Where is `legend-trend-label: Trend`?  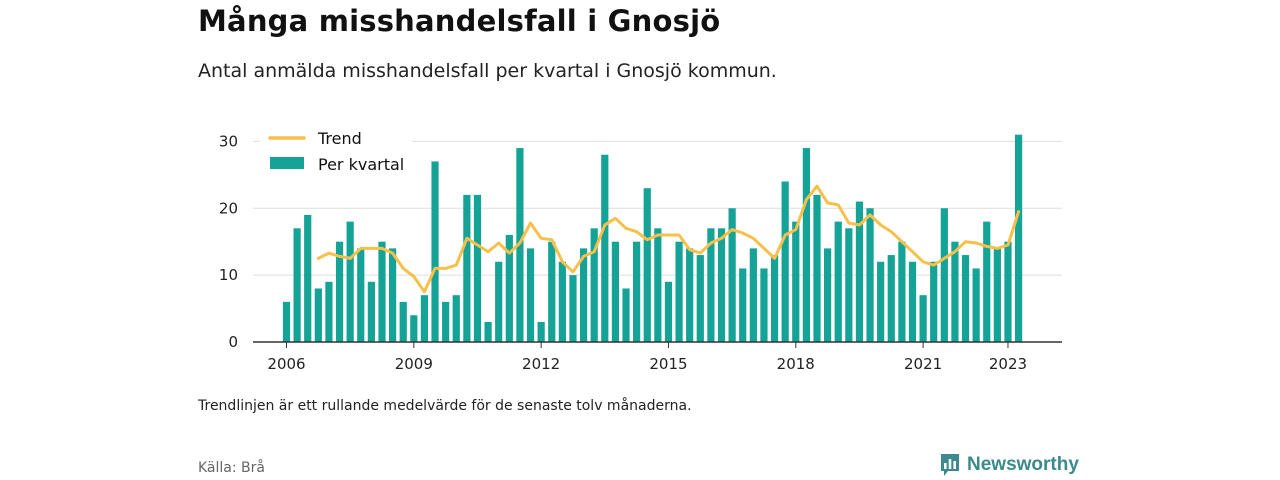 legend-trend-label: Trend is located at coordinates (339, 138).